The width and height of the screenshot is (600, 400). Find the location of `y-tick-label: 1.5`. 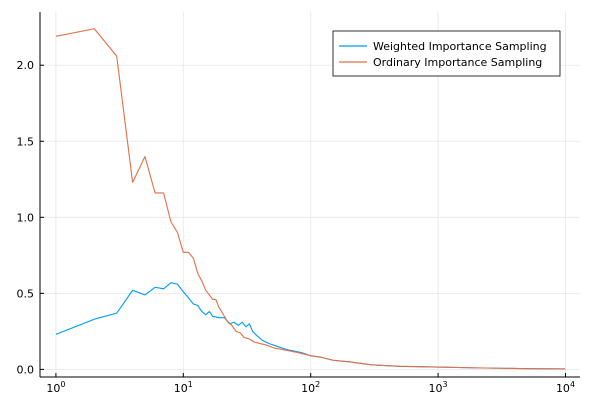

y-tick-label: 1.5 is located at coordinates (26, 141).